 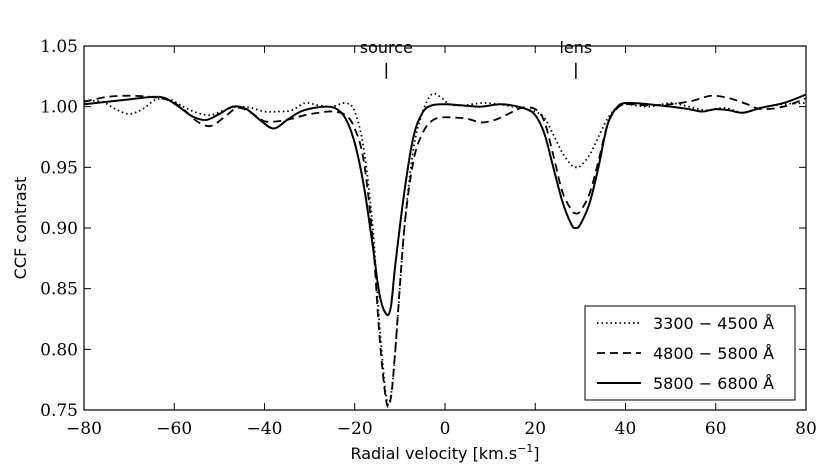 What do you see at coordinates (536, 453) in the screenshot?
I see `x-axis-label-end: ]` at bounding box center [536, 453].